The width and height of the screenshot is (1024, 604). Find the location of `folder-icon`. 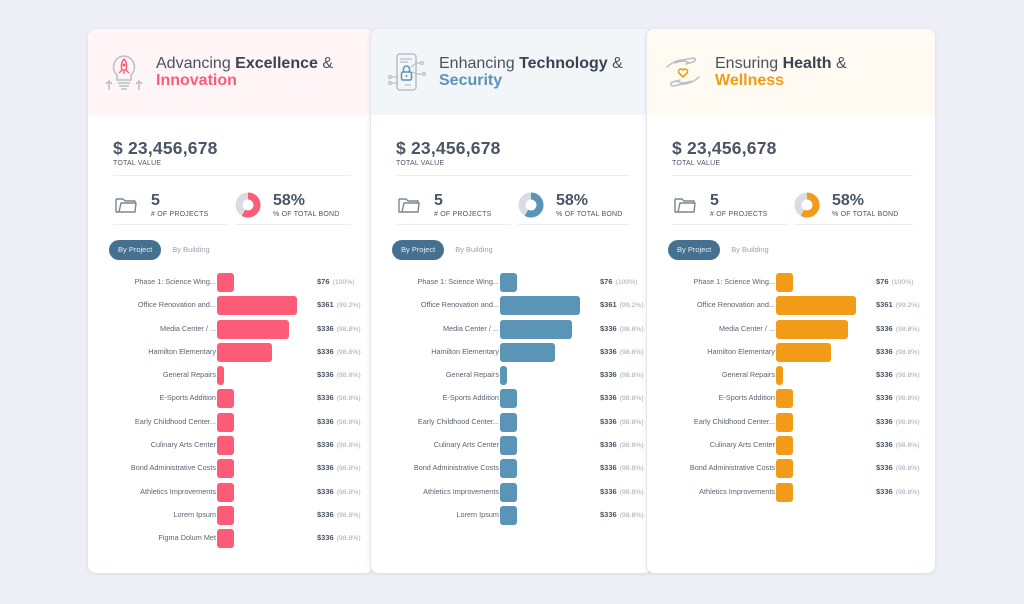

folder-icon is located at coordinates (409, 205).